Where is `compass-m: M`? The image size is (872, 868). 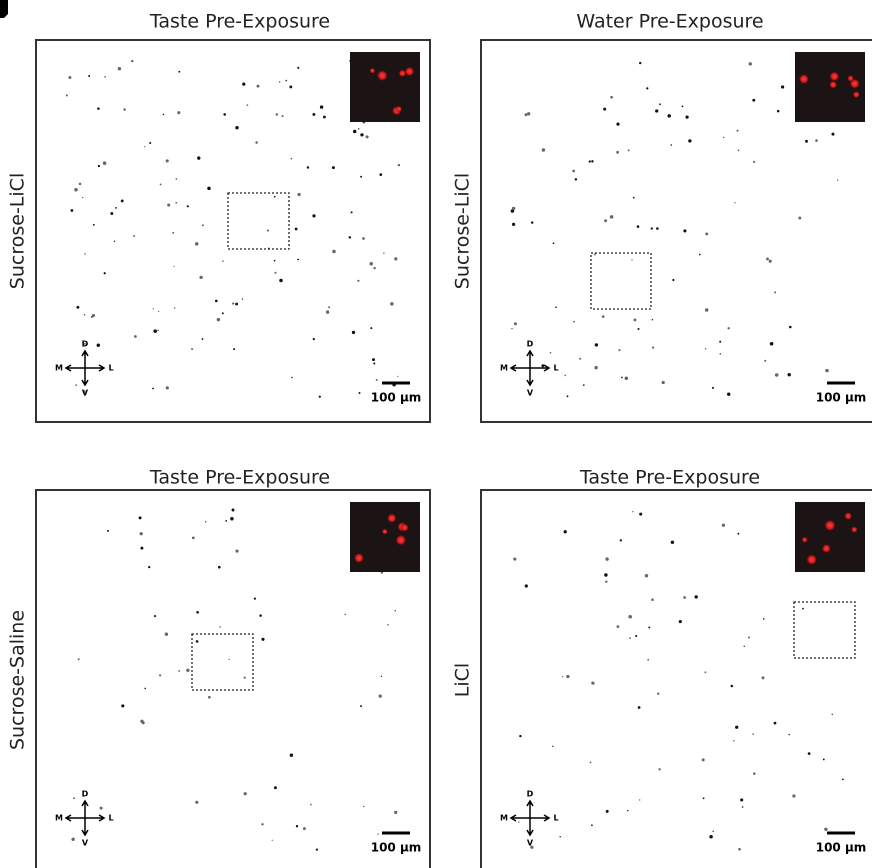
compass-m: M is located at coordinates (59, 818).